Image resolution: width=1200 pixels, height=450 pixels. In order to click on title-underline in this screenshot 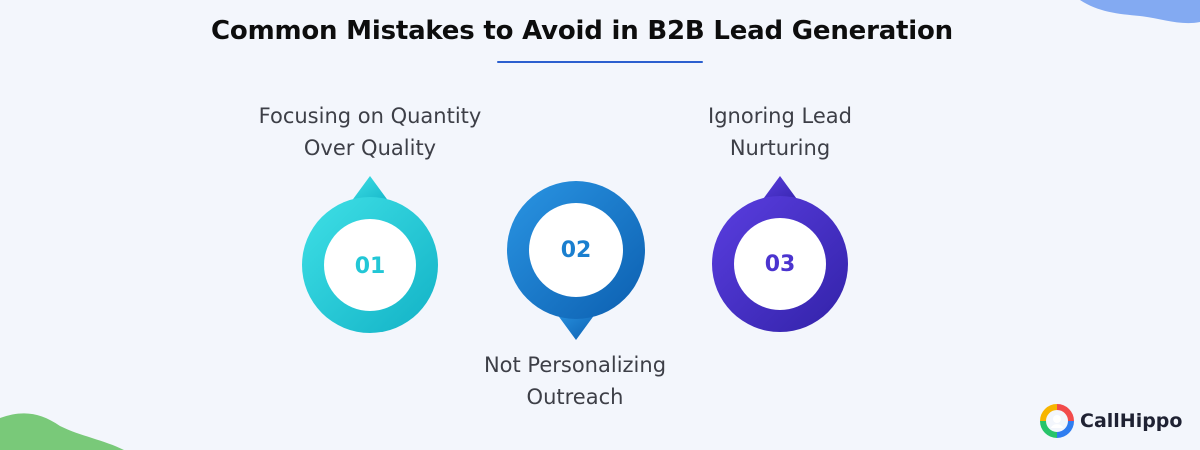, I will do `click(600, 62)`.